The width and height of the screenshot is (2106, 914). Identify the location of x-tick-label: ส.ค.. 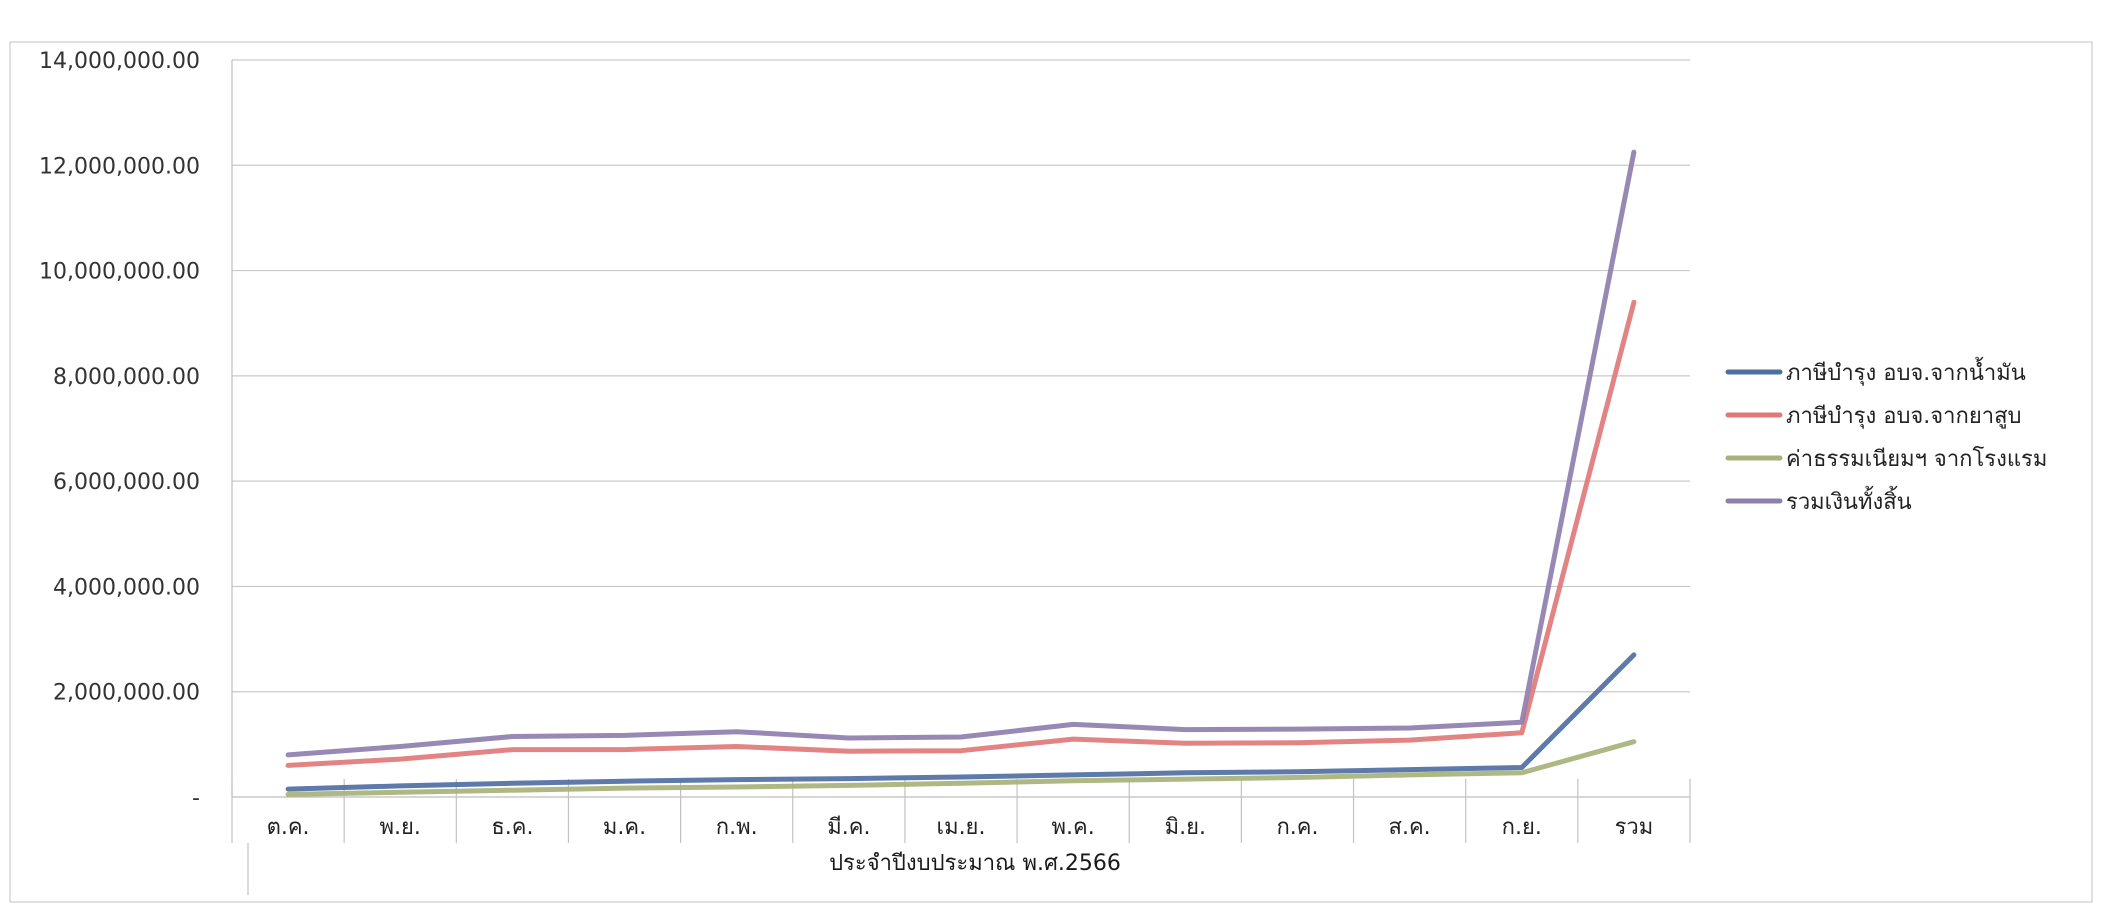
(1410, 827).